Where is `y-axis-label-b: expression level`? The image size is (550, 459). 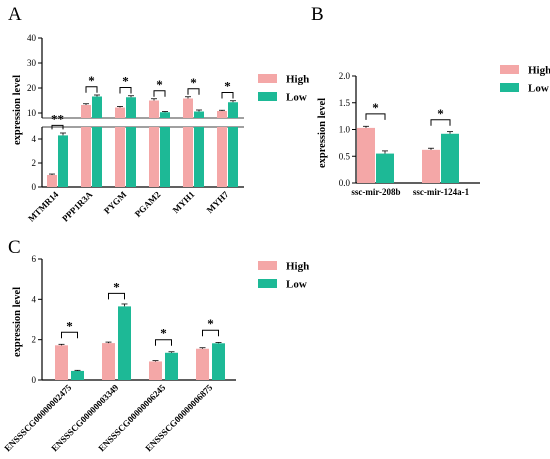 y-axis-label-b: expression level is located at coordinates (322, 133).